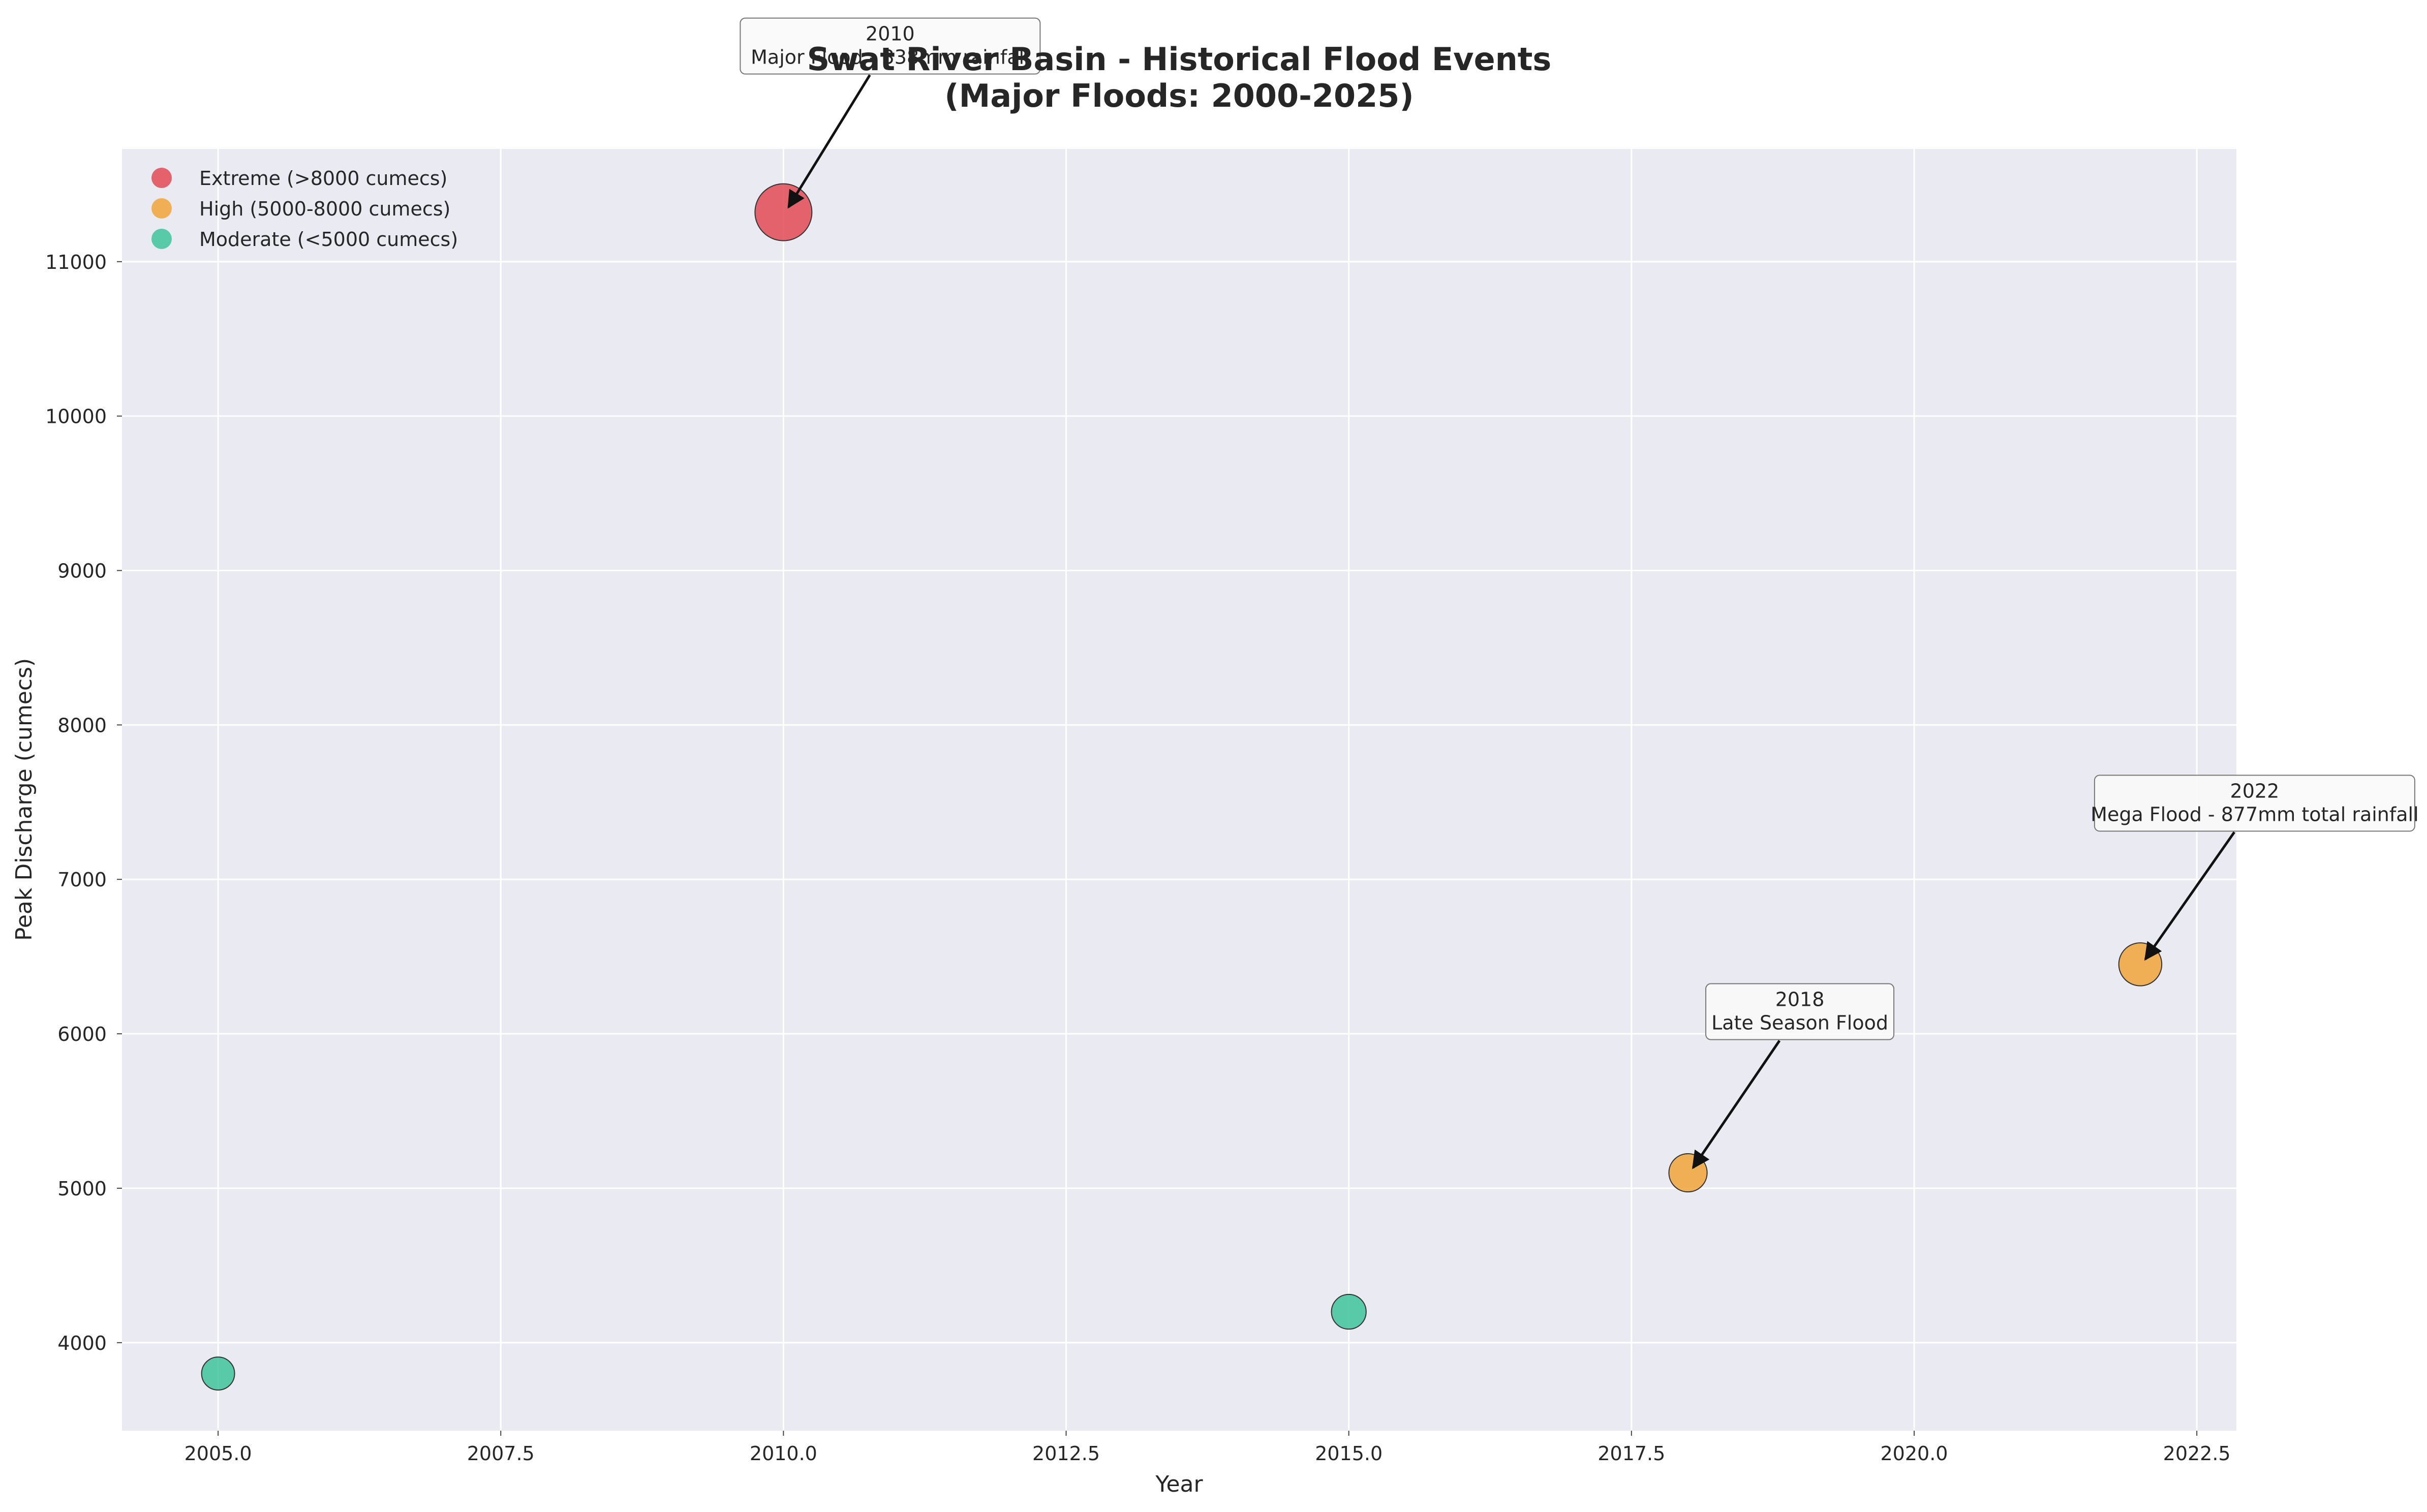 The width and height of the screenshot is (2427, 1512). I want to click on y-tick-label: 7000, so click(82, 880).